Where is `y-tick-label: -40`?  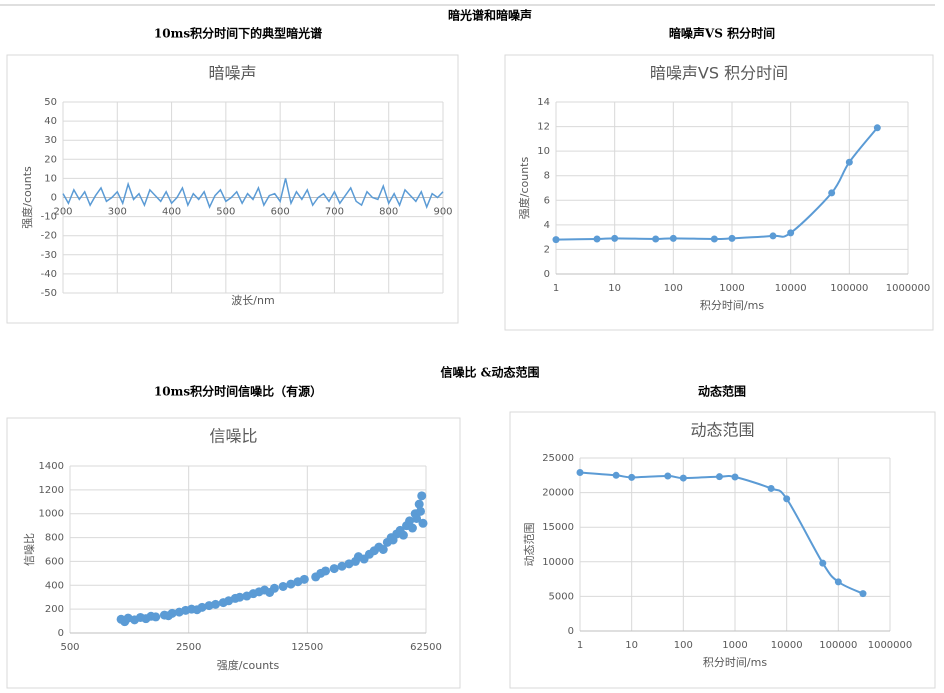 y-tick-label: -40 is located at coordinates (49, 274).